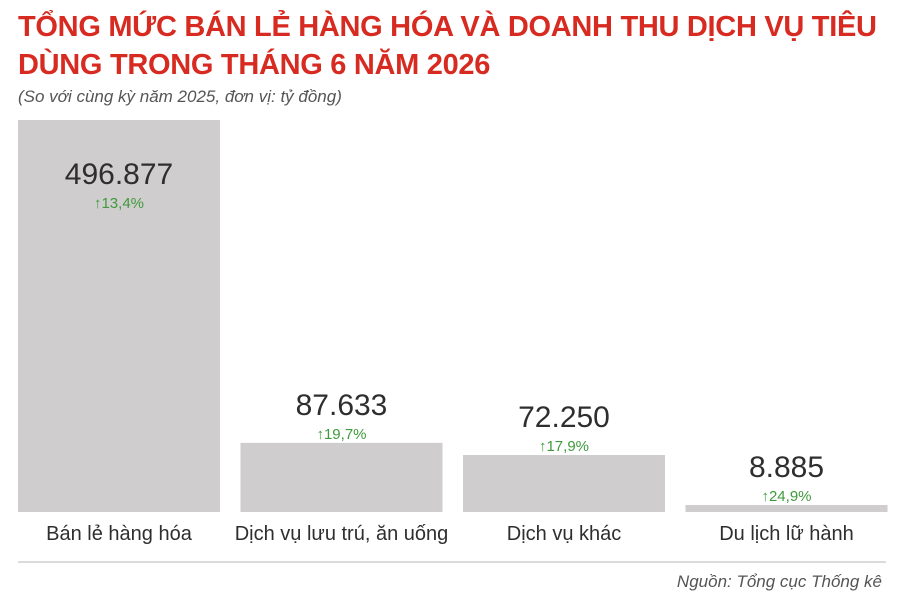 The width and height of the screenshot is (900, 602). What do you see at coordinates (786, 496) in the screenshot?
I see `change-label-4: ↑24,9%` at bounding box center [786, 496].